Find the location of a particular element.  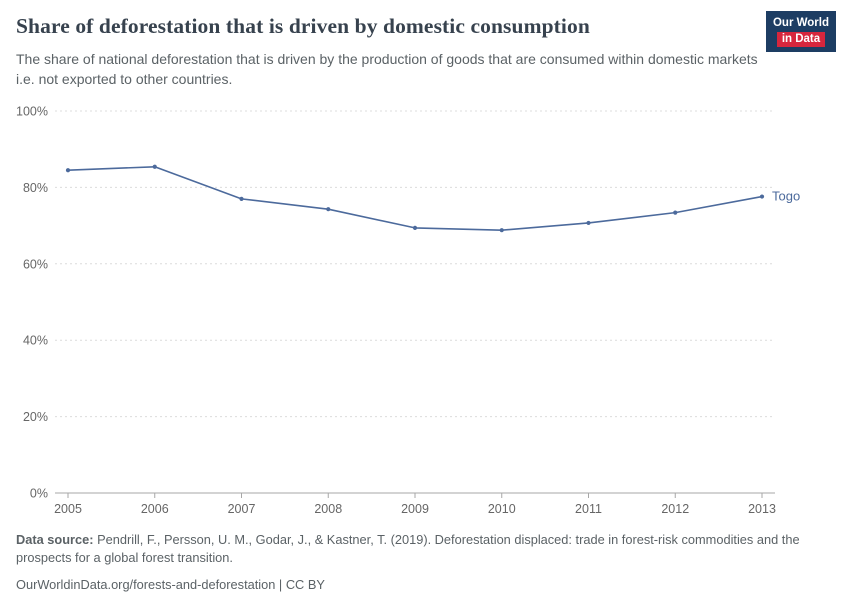

y-tick-label: 100% is located at coordinates (32, 112).